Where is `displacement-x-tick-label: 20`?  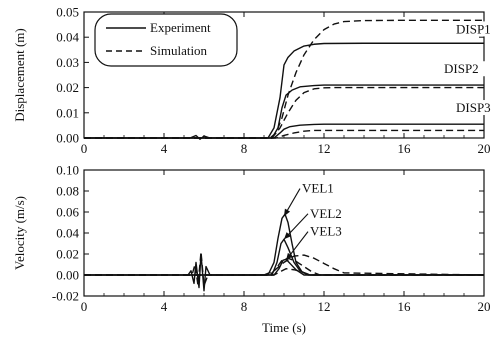
displacement-x-tick-label: 20 is located at coordinates (484, 148).